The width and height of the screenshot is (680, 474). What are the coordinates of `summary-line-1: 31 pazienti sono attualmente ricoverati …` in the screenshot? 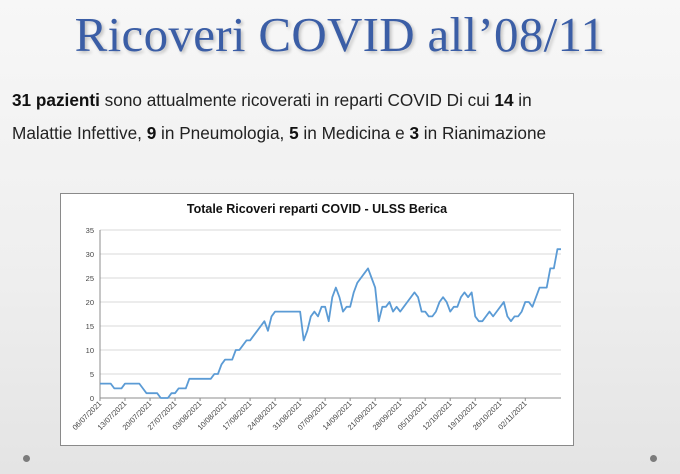 It's located at (342, 100).